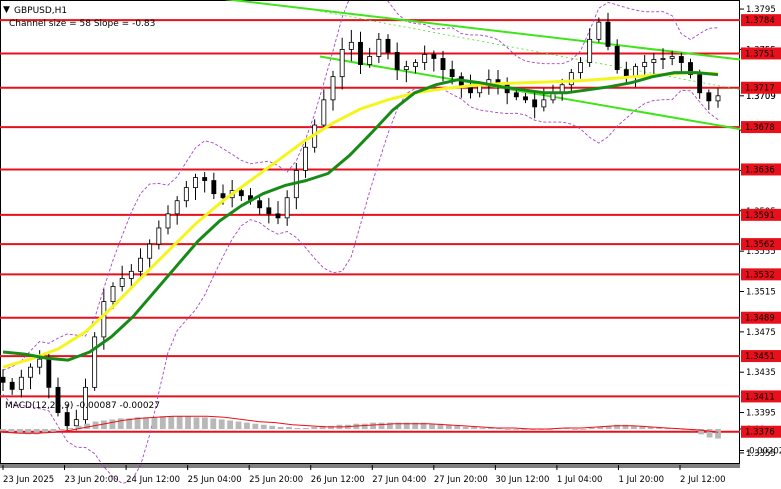 The image size is (781, 489). What do you see at coordinates (399, 480) in the screenshot?
I see `time-tick-label: 27 Jun 04:00` at bounding box center [399, 480].